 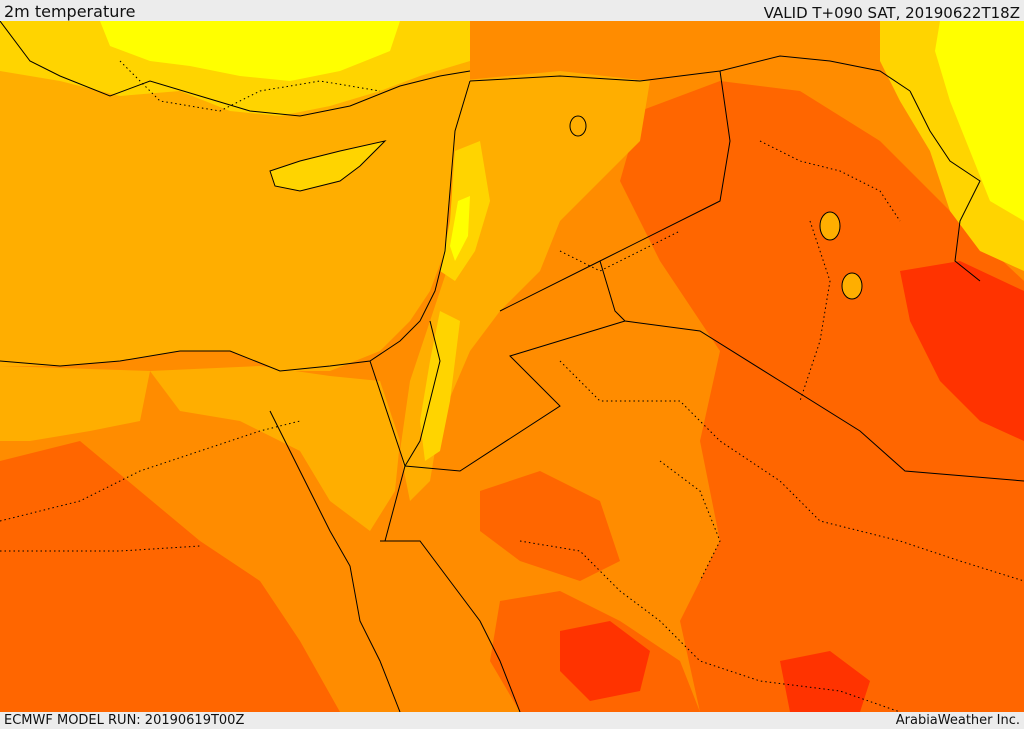 What do you see at coordinates (250, 51) in the screenshot?
I see `cool-zone-anatolia` at bounding box center [250, 51].